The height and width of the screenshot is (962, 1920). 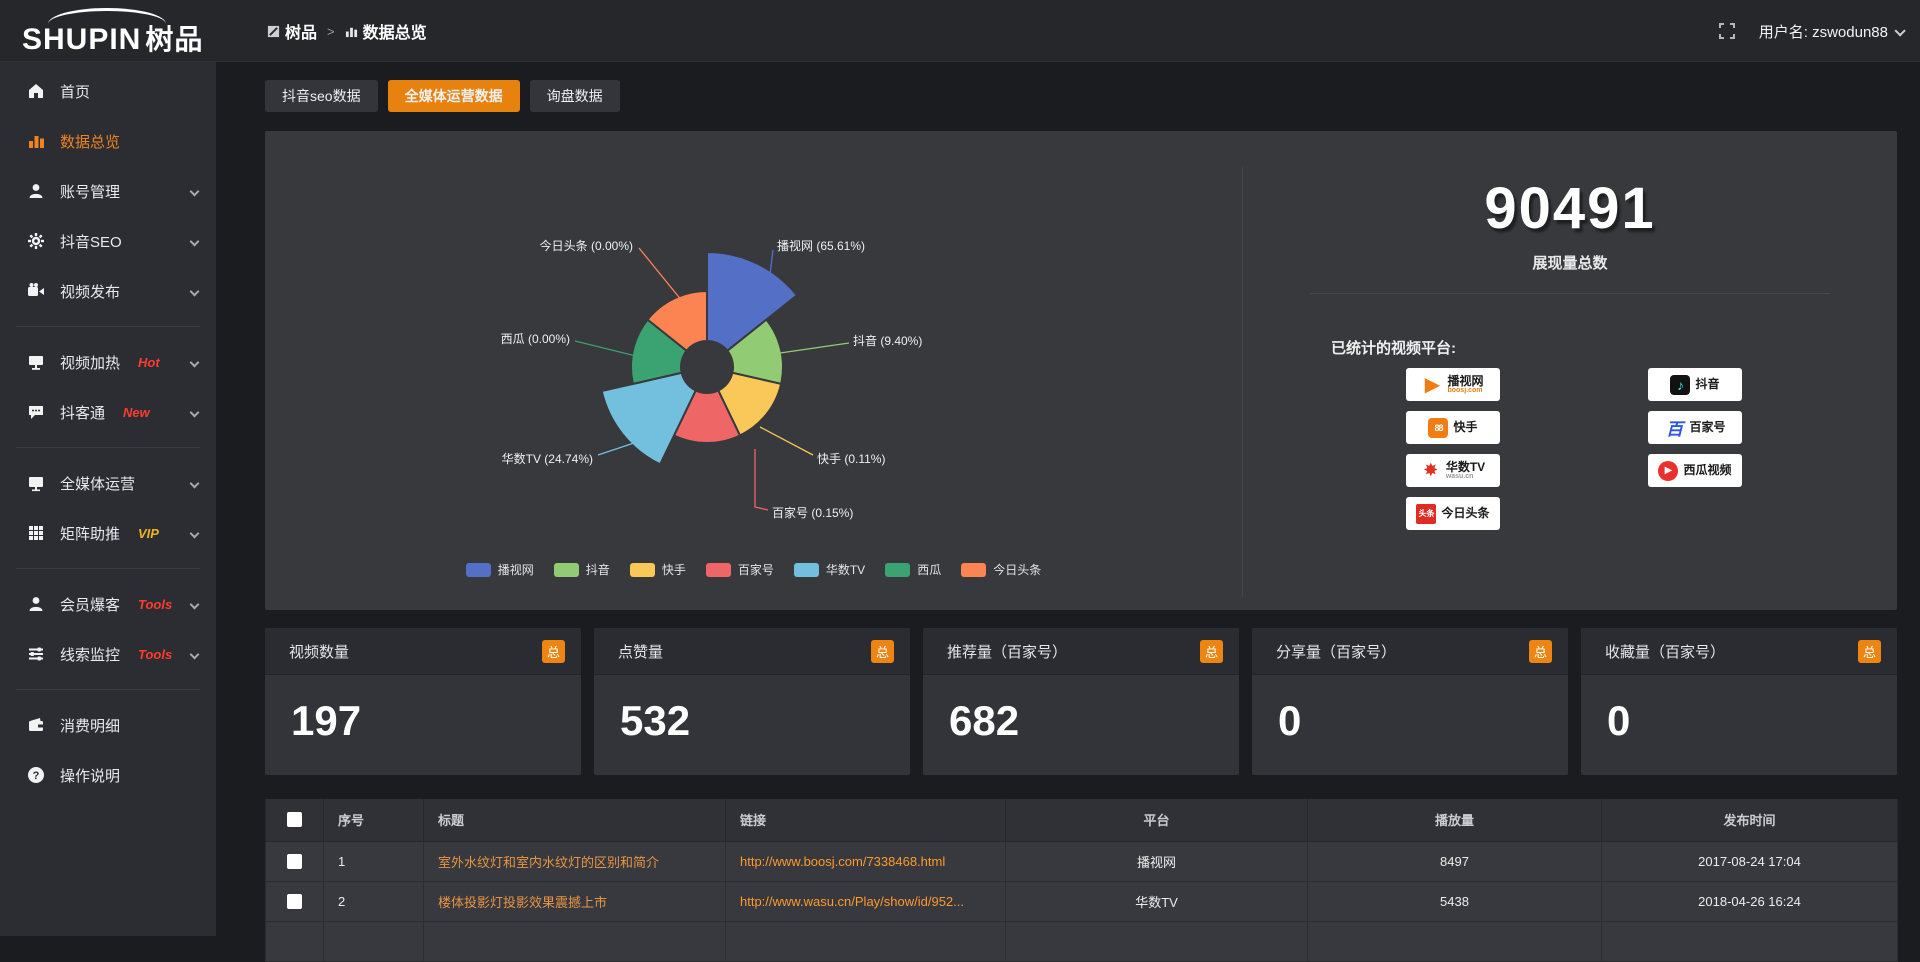 I want to click on sidebar-item-账号管理: 账号管理, so click(x=108, y=191).